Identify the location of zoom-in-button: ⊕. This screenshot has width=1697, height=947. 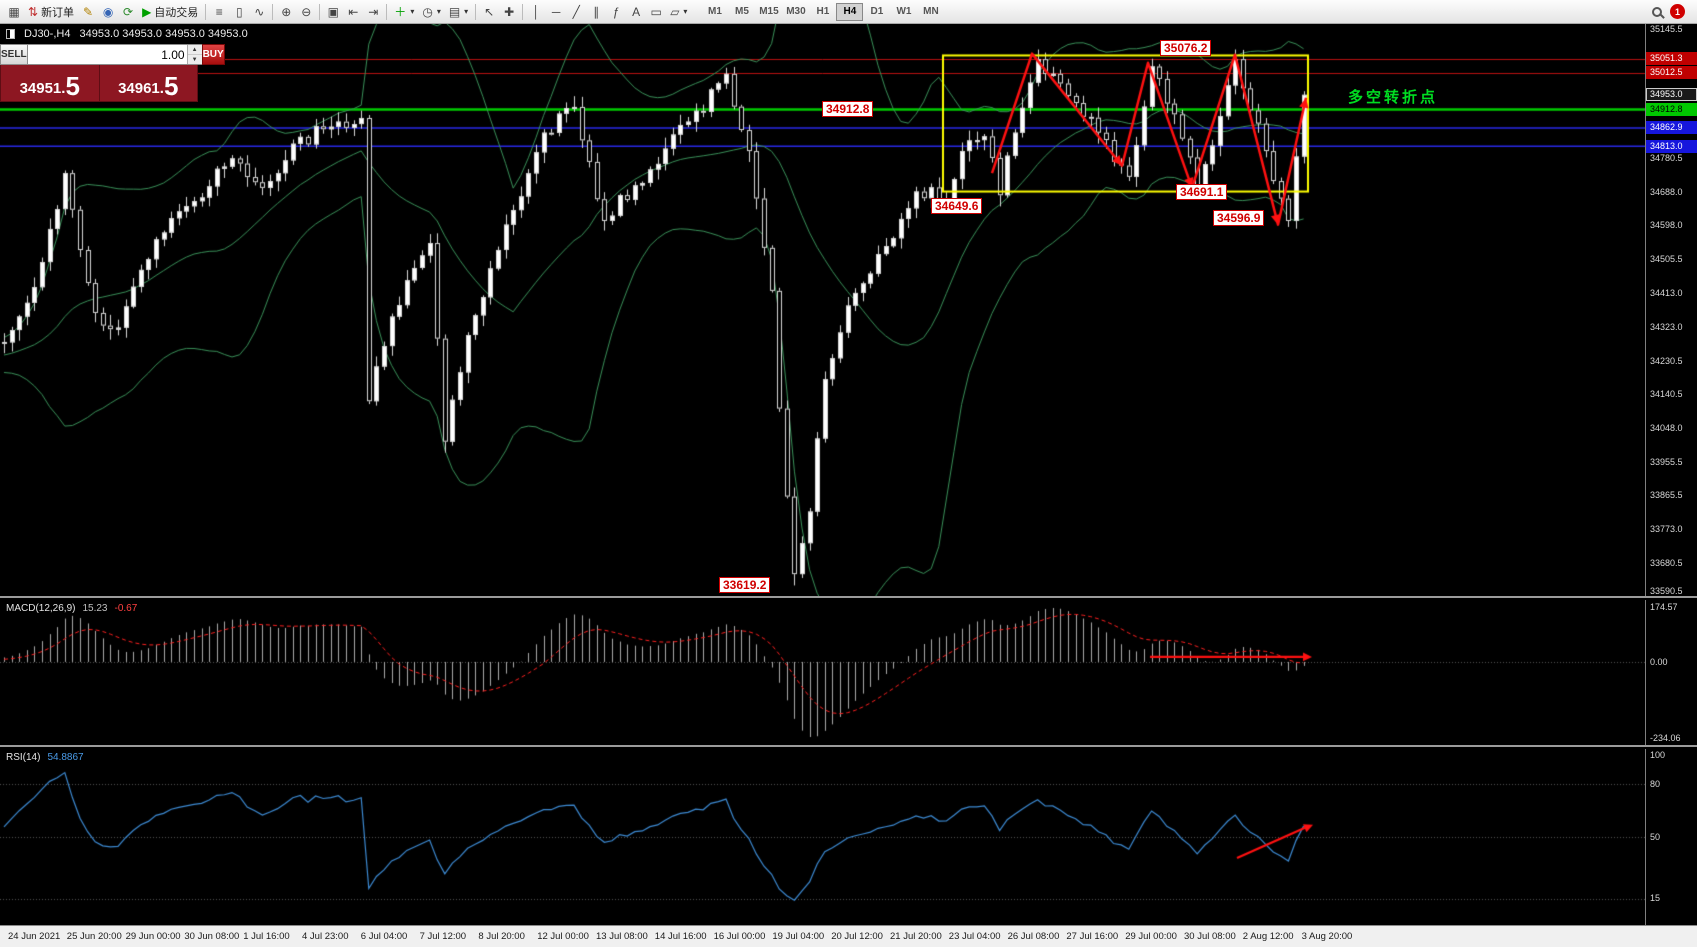
(286, 12).